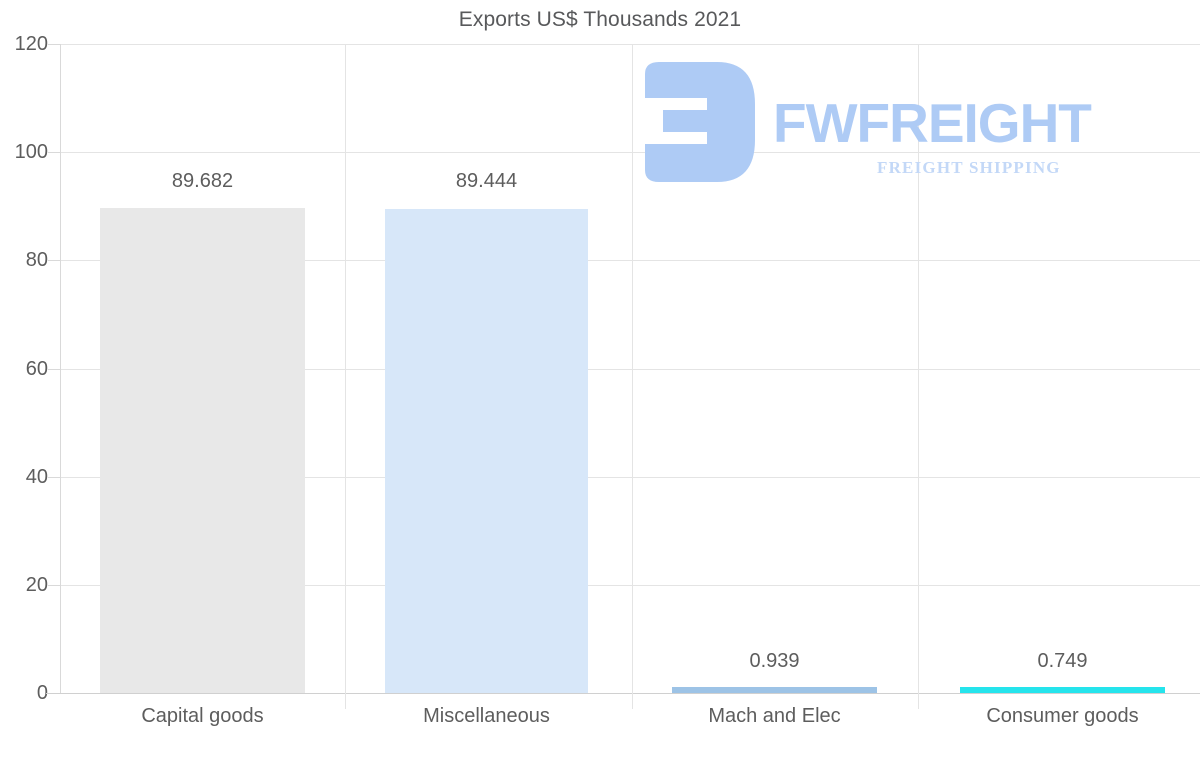 Image resolution: width=1200 pixels, height=763 pixels. Describe the element at coordinates (36, 476) in the screenshot. I see `y-tick-label-40: 40` at that location.